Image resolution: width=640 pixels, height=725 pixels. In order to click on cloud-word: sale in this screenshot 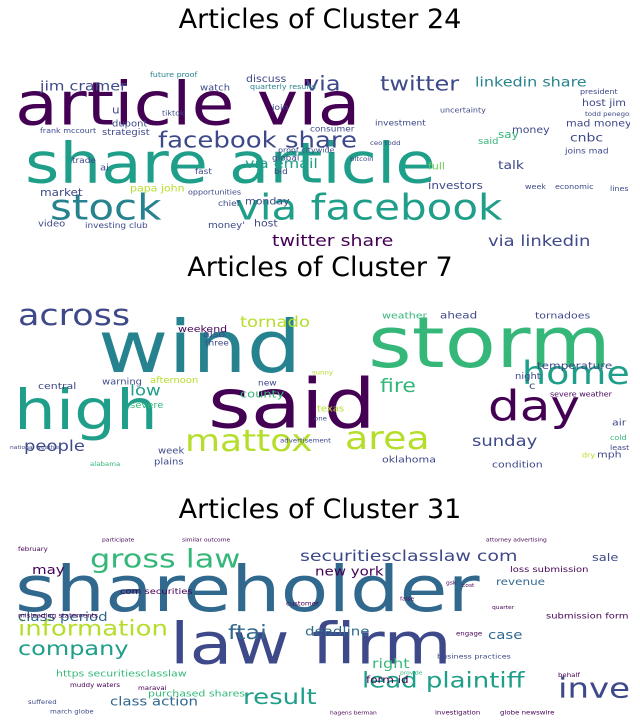, I will do `click(605, 557)`.